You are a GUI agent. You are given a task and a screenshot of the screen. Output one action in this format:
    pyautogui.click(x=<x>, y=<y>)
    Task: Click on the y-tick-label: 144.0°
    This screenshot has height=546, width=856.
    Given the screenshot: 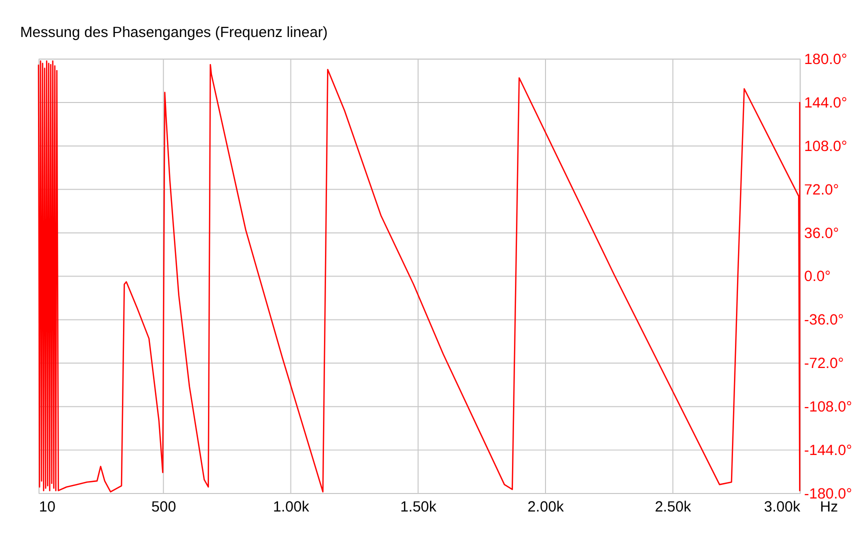 What is the action you would take?
    pyautogui.click(x=826, y=103)
    